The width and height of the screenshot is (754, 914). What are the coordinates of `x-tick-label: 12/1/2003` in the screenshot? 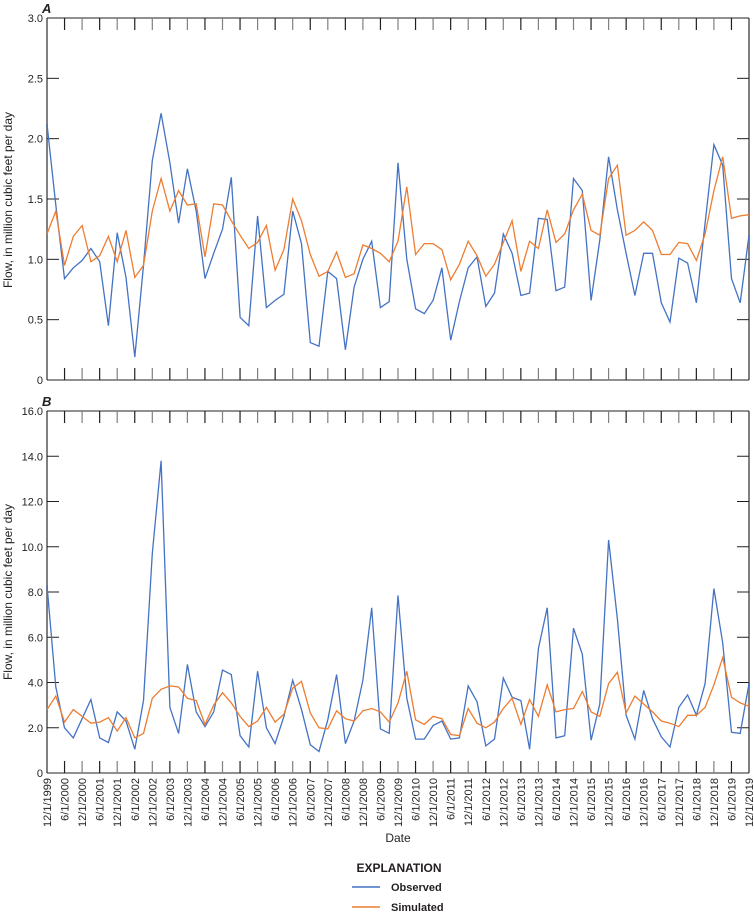 It's located at (188, 802).